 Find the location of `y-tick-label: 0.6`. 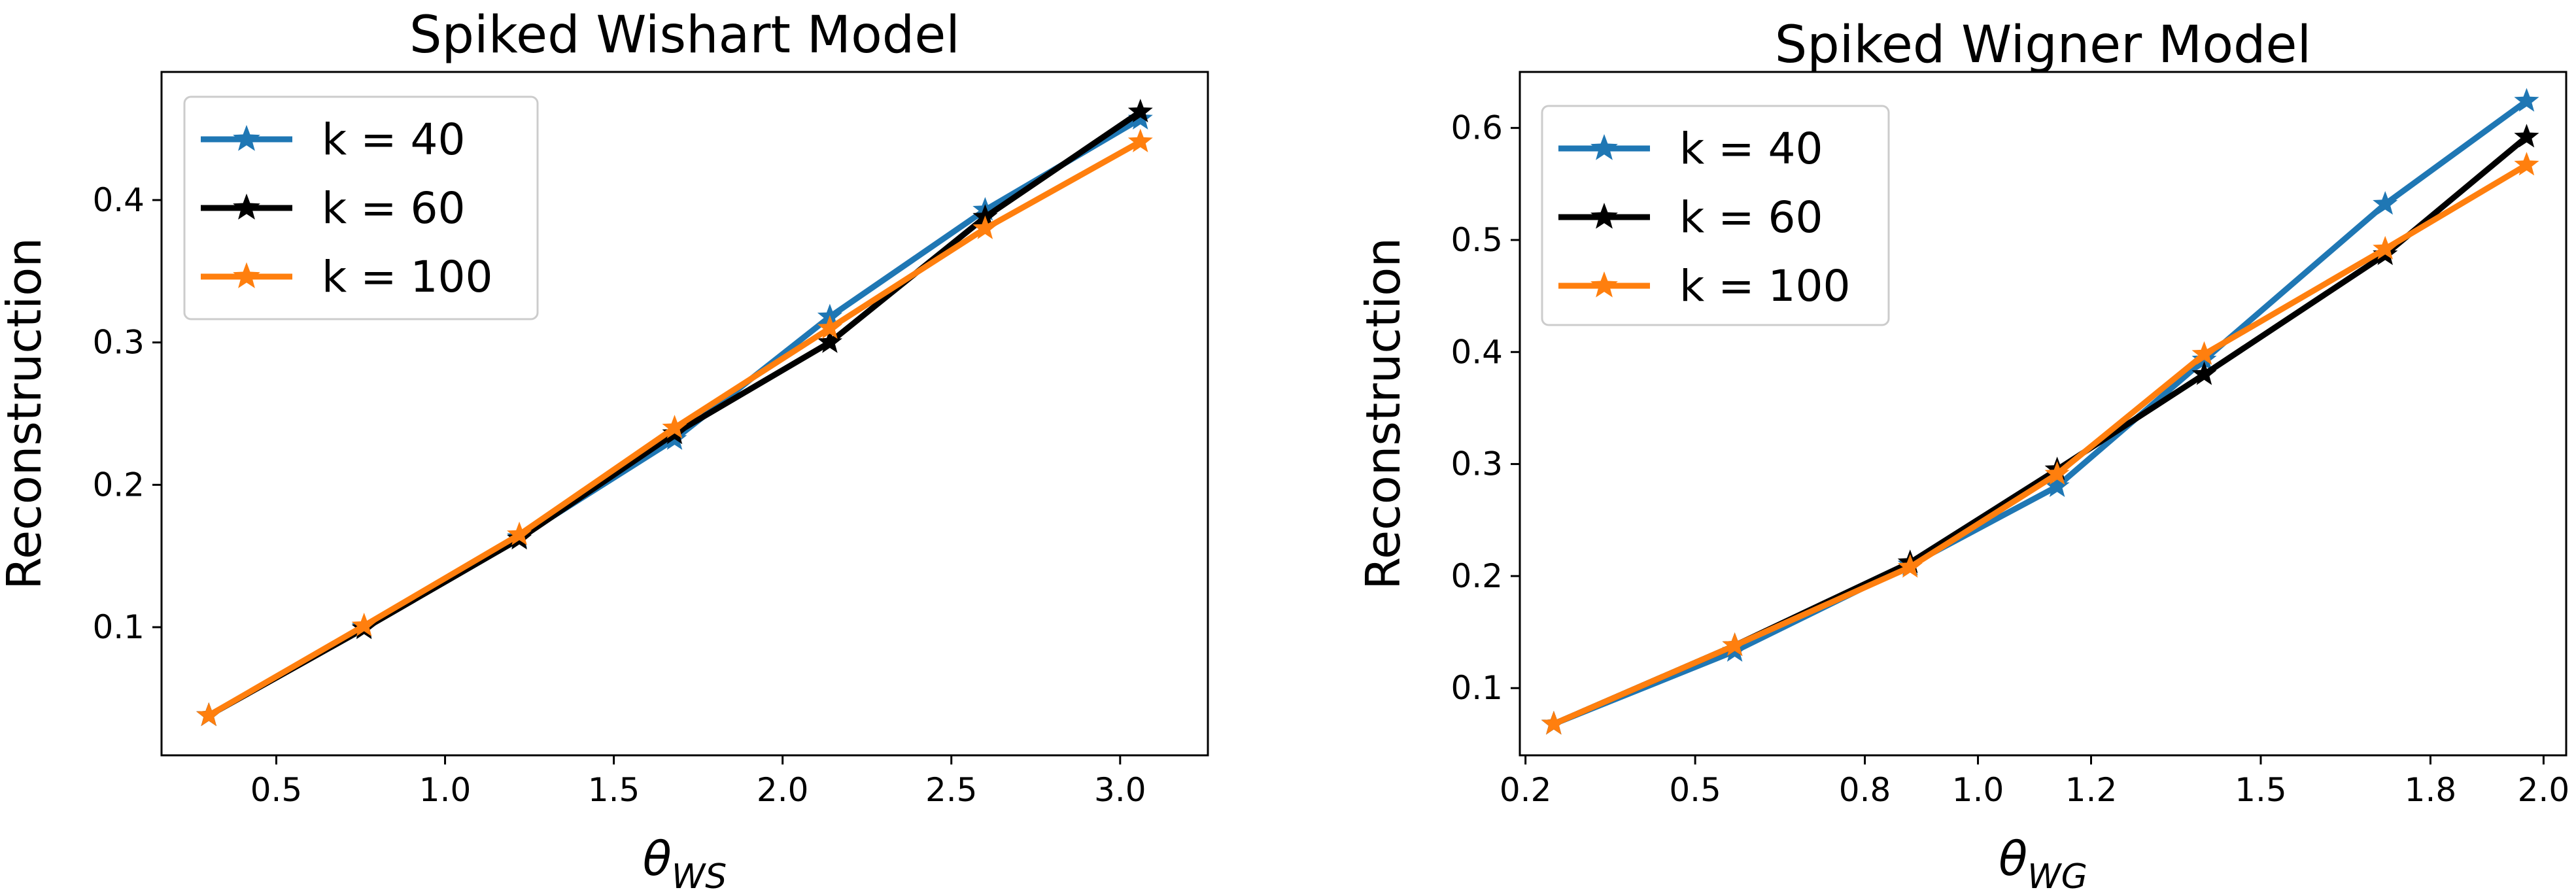

y-tick-label: 0.6 is located at coordinates (1477, 128).